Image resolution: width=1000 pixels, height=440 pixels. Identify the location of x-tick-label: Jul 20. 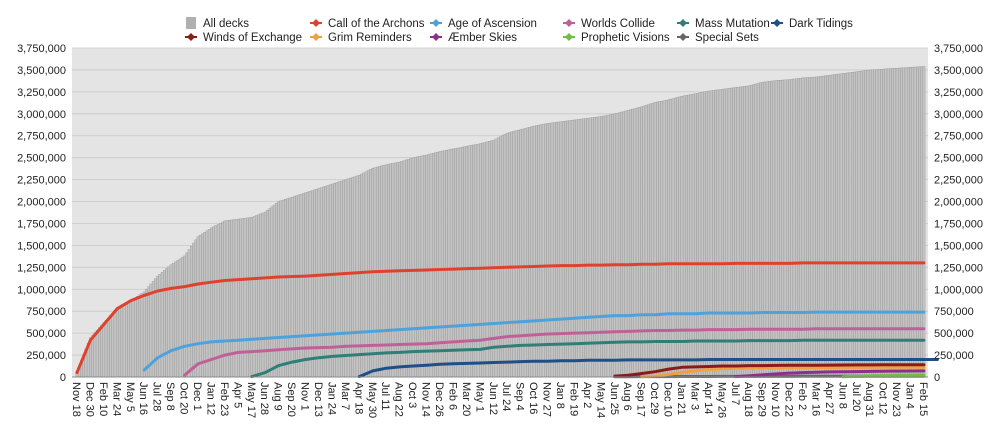
(856, 396).